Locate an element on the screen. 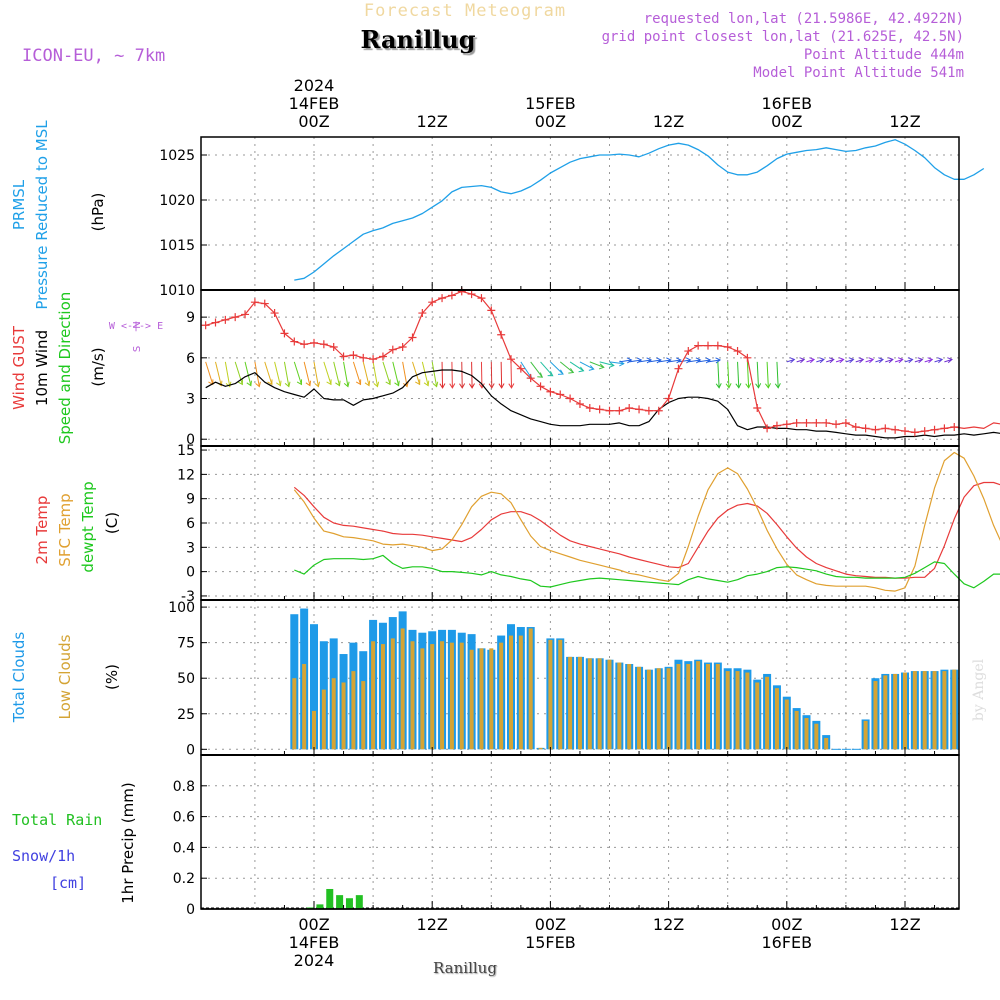 The image size is (1000, 1000). precip-side-labels: Total Rain Snow/1h [cm] 1hr Precip (mm) is located at coordinates (74, 842).